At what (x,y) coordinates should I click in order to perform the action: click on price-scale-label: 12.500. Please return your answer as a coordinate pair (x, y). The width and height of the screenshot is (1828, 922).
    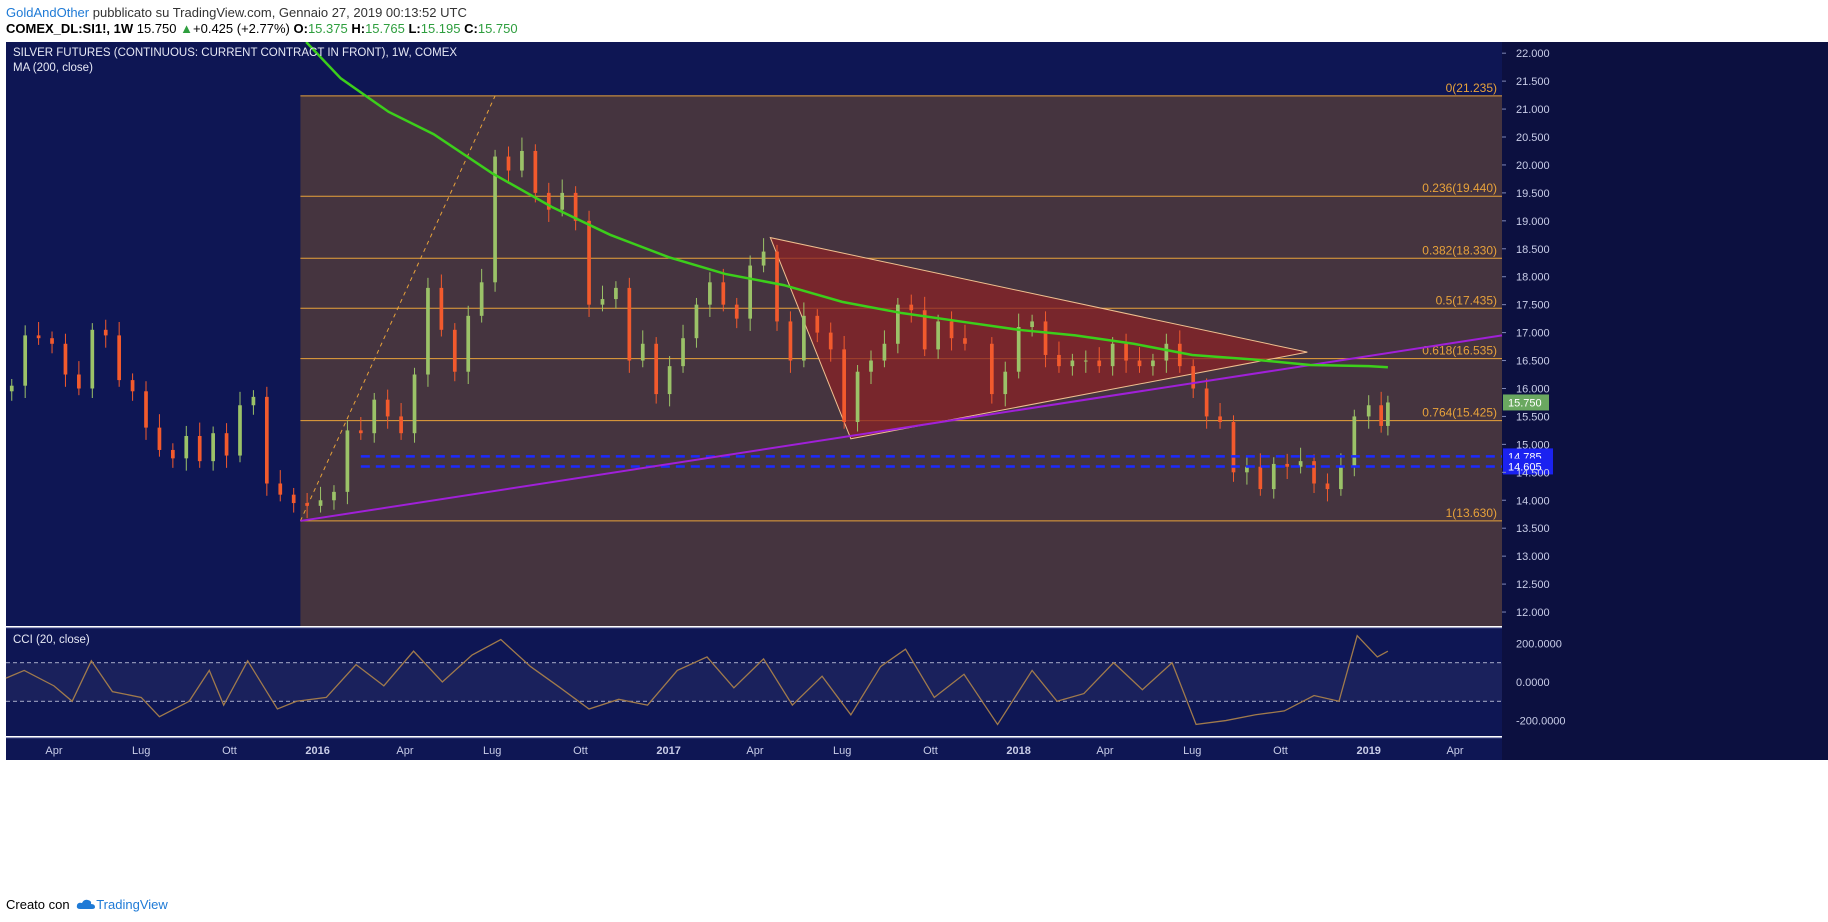
    Looking at the image, I should click on (1533, 585).